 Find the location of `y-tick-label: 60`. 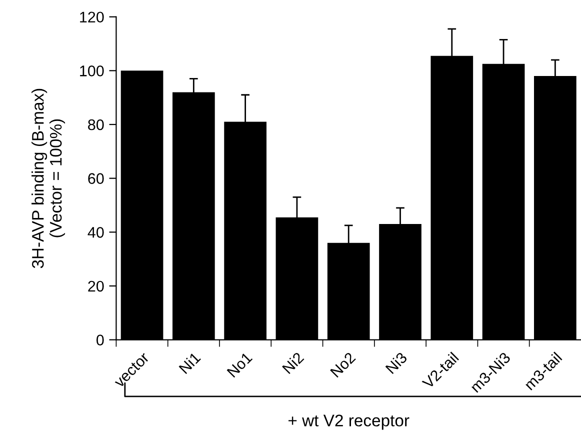

y-tick-label: 60 is located at coordinates (96, 178).